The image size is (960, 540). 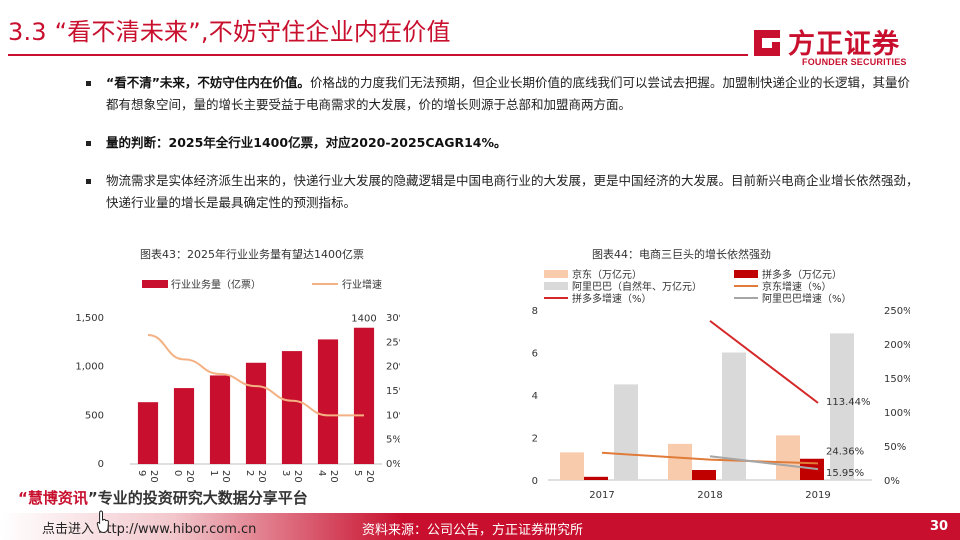 What do you see at coordinates (177, 473) in the screenshot?
I see `x-tick-label: 0` at bounding box center [177, 473].